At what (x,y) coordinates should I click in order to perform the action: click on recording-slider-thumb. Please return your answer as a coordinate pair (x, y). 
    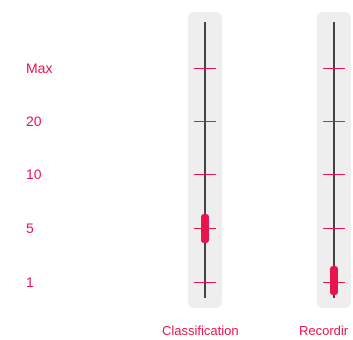
    Looking at the image, I should click on (334, 280).